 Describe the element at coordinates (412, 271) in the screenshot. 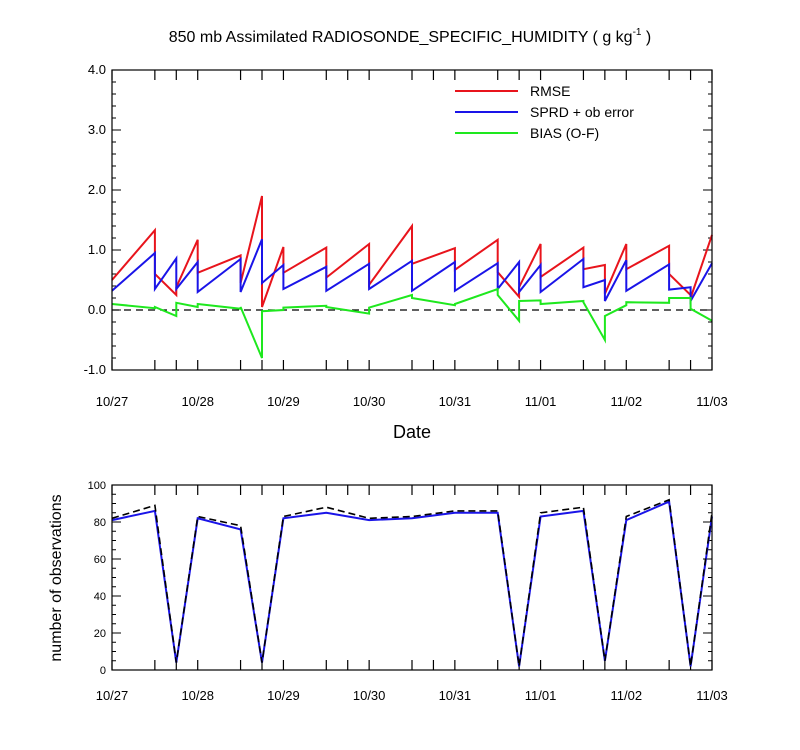

I see `series-line-sprd-ob-error` at that location.